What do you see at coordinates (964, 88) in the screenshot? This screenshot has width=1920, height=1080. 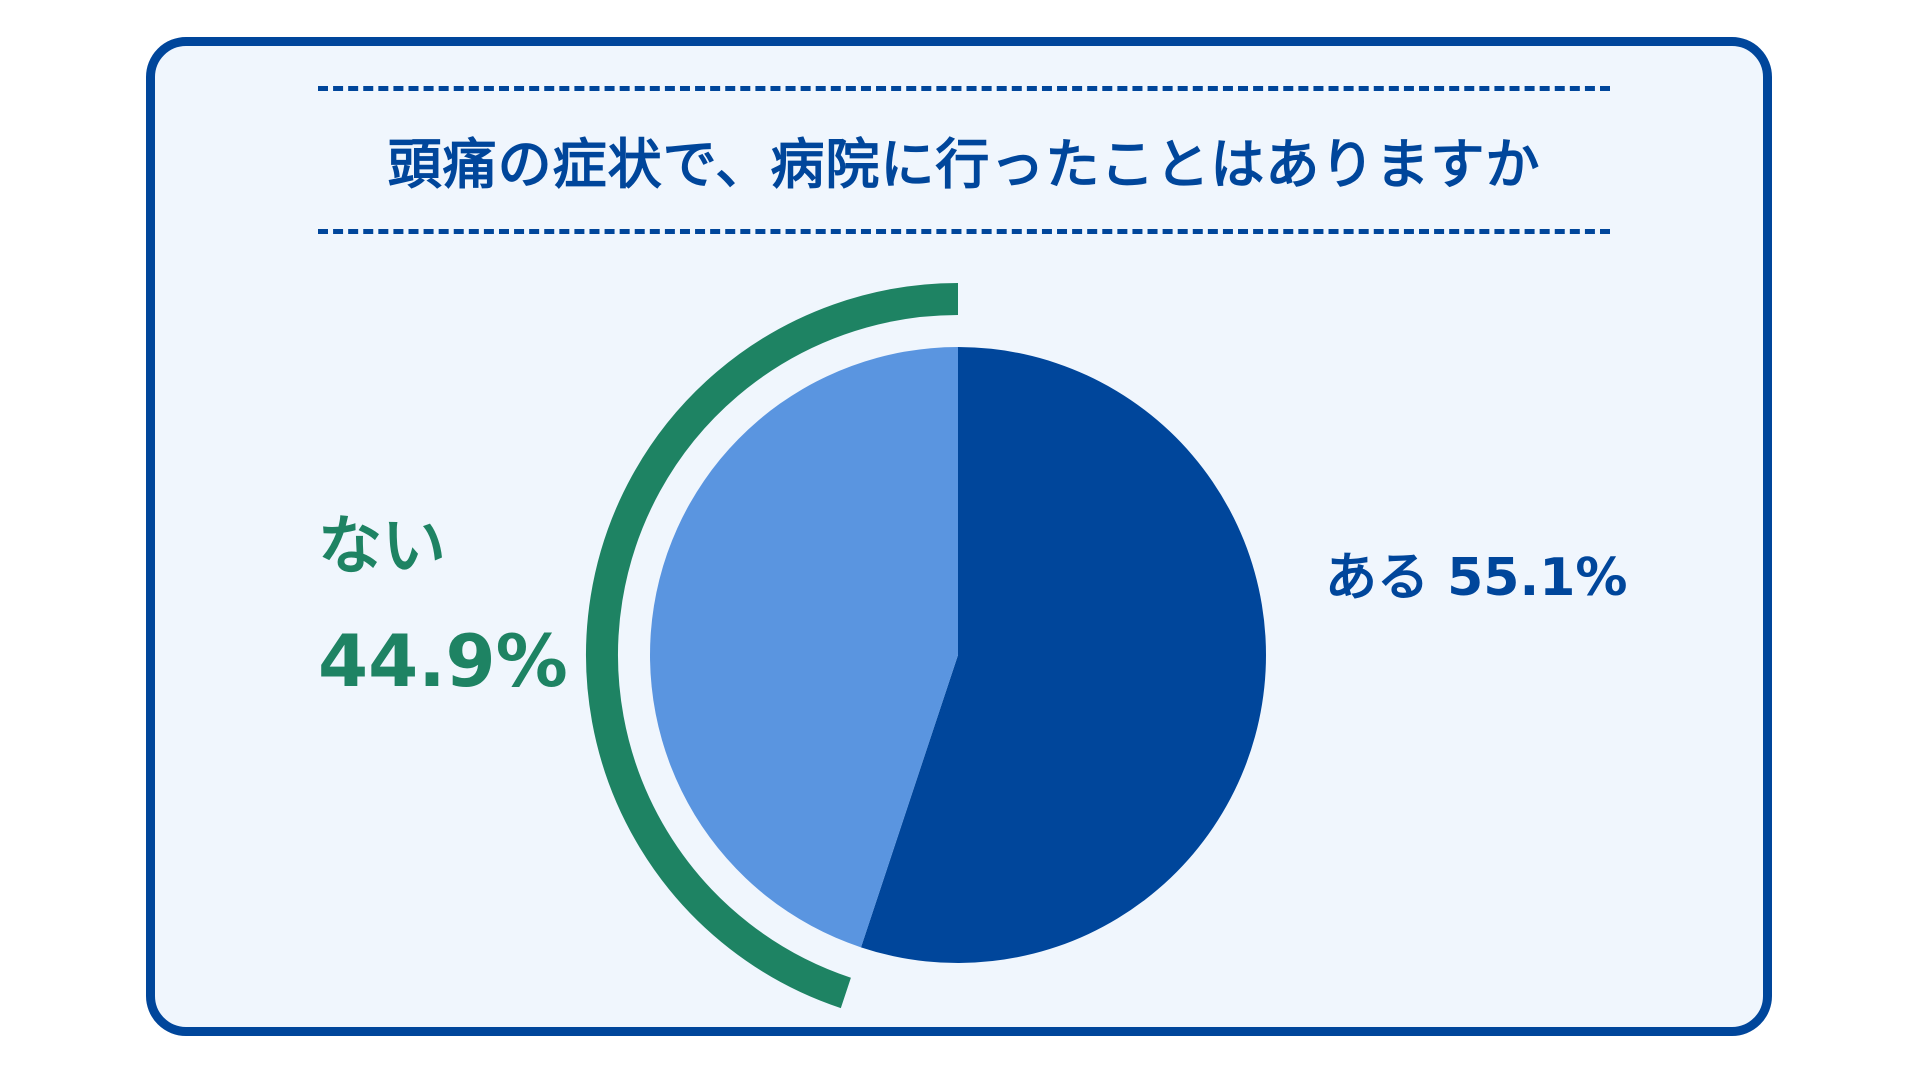 I see `title-divider-top` at bounding box center [964, 88].